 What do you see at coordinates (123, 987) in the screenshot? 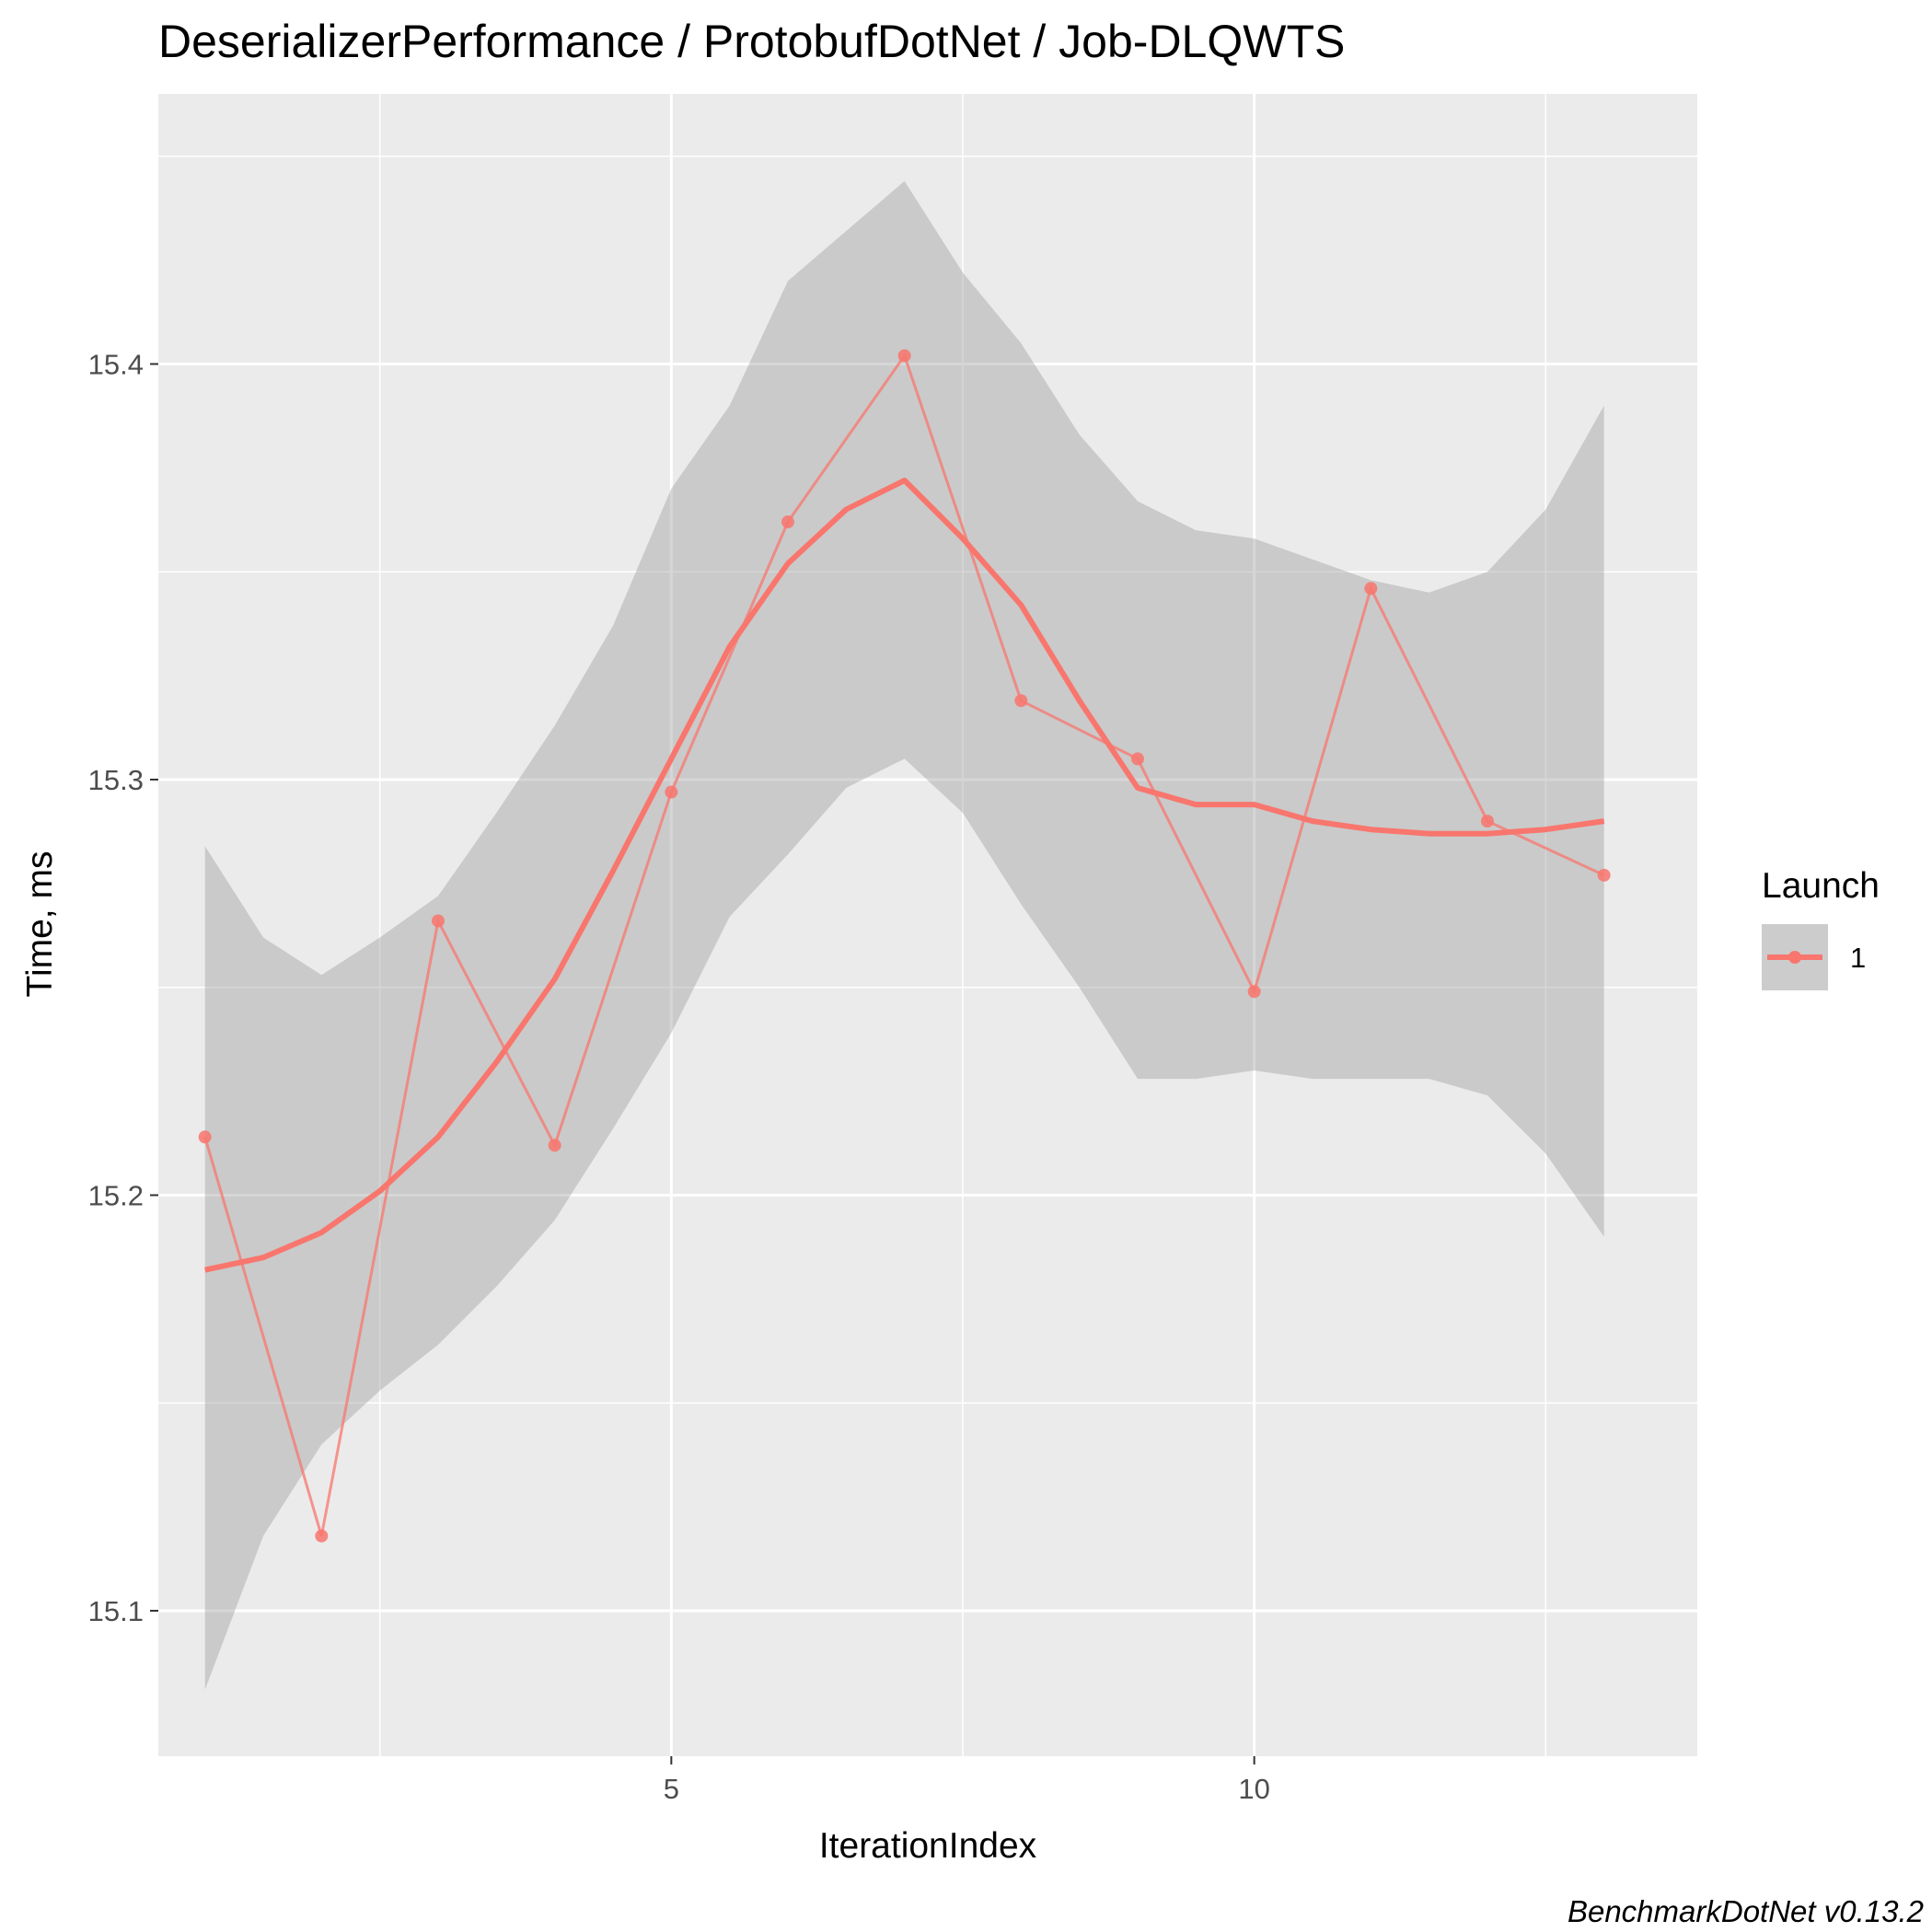
I see `y-axis-ticks: 15.1 15.2 15.3 15.4` at bounding box center [123, 987].